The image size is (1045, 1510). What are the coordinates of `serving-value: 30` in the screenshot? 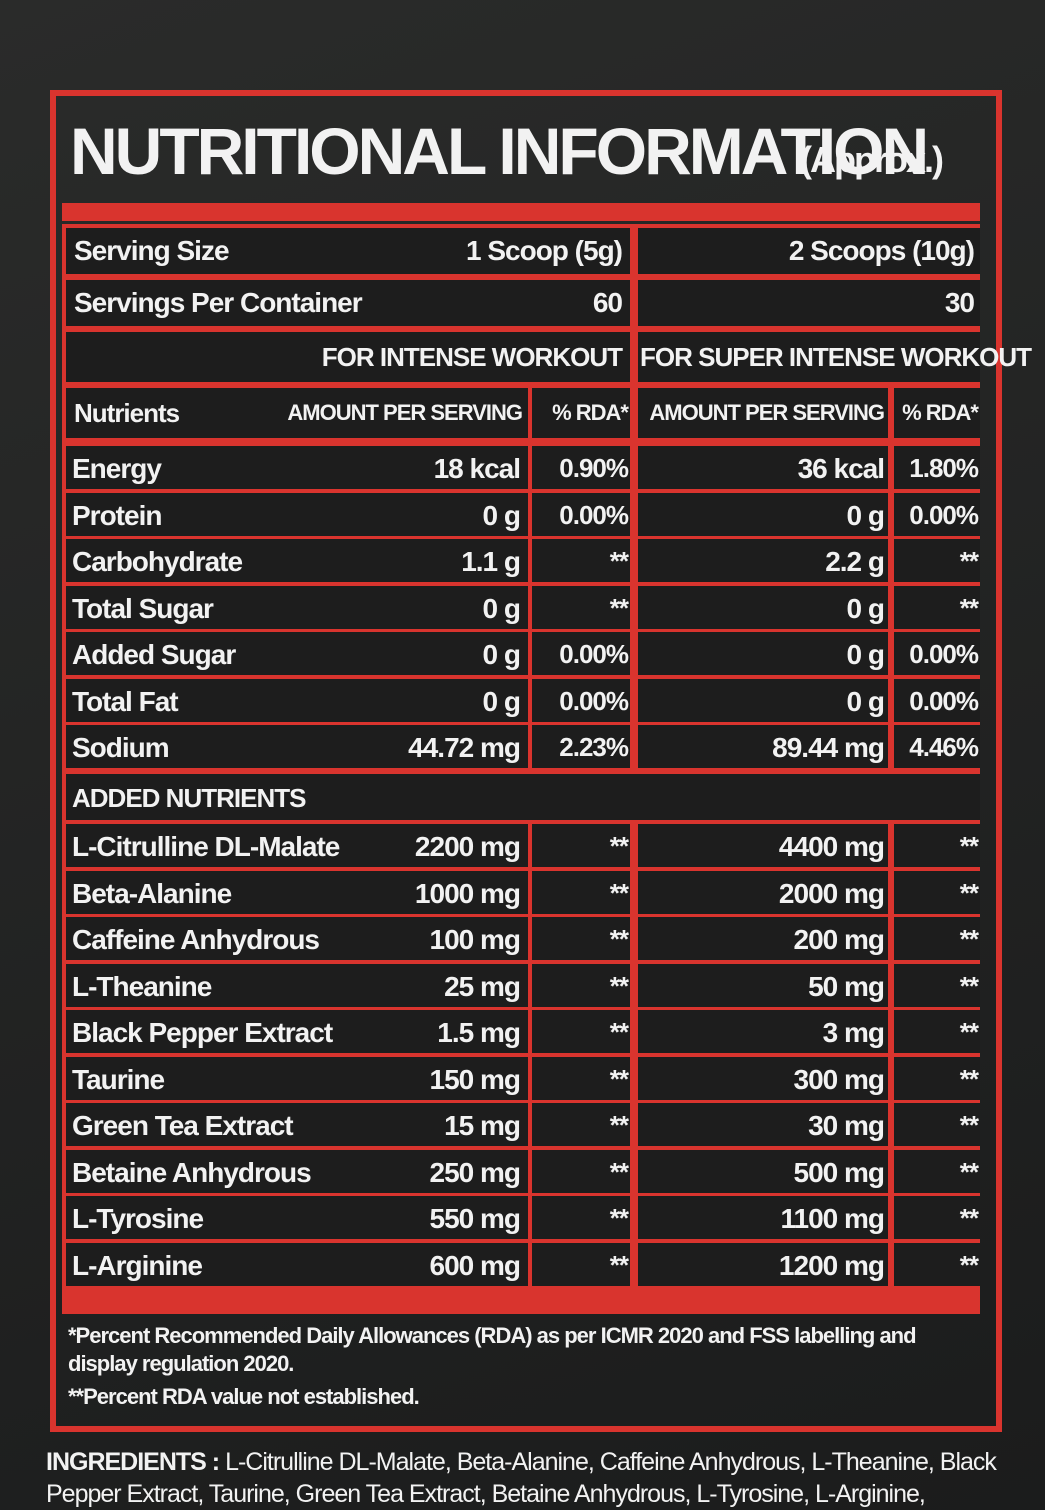 It's located at (959, 302).